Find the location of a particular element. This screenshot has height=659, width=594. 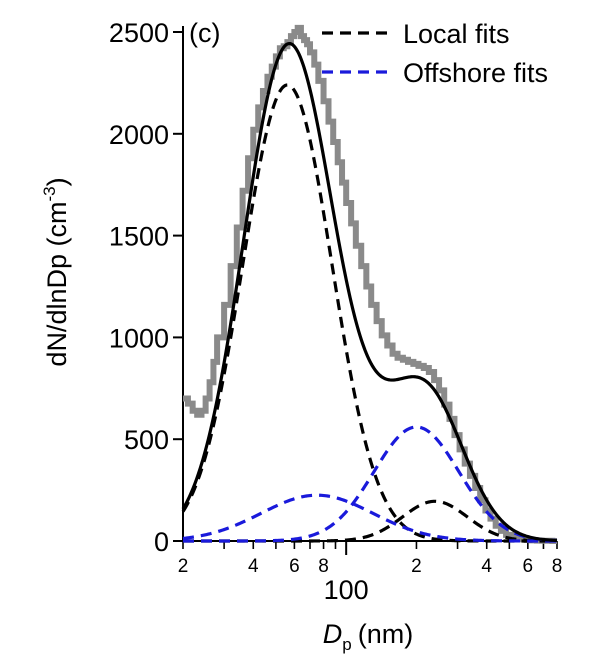

y-tick-label: 2500 is located at coordinates (139, 33).